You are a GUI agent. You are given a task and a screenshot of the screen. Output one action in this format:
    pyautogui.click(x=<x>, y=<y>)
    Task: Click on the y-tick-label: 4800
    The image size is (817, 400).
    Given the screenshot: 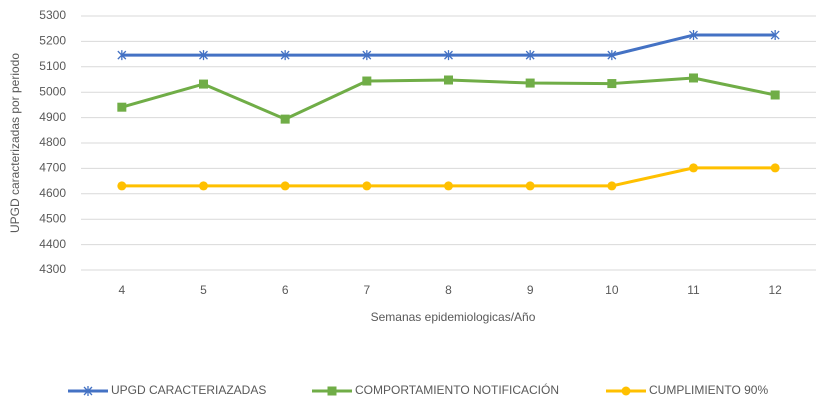 What is the action you would take?
    pyautogui.click(x=52, y=142)
    